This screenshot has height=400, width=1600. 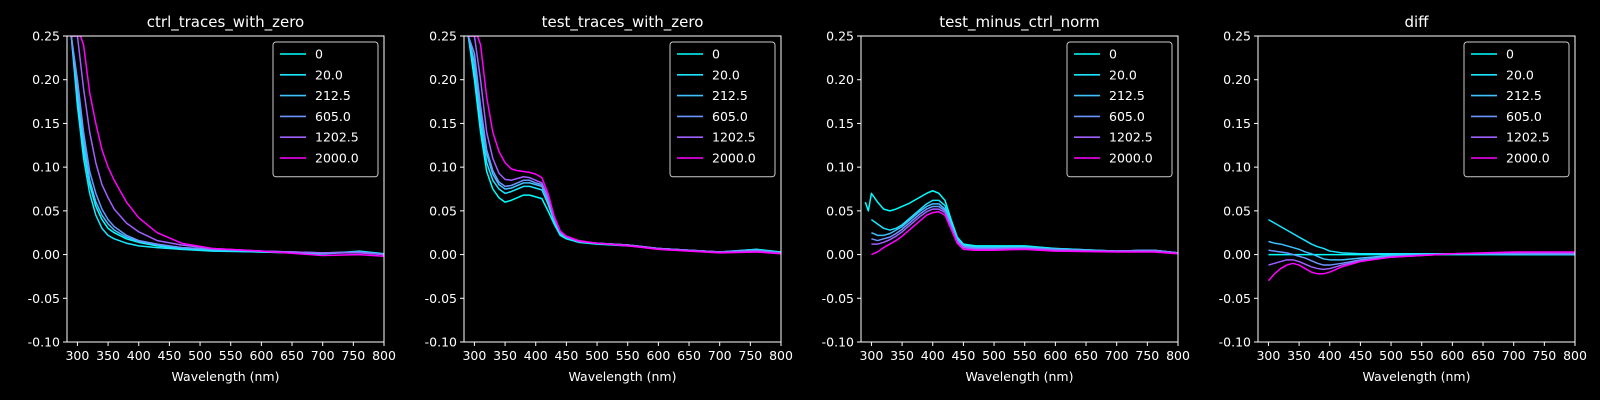 What do you see at coordinates (623, 22) in the screenshot?
I see `chart-title: test_traces_with_zero` at bounding box center [623, 22].